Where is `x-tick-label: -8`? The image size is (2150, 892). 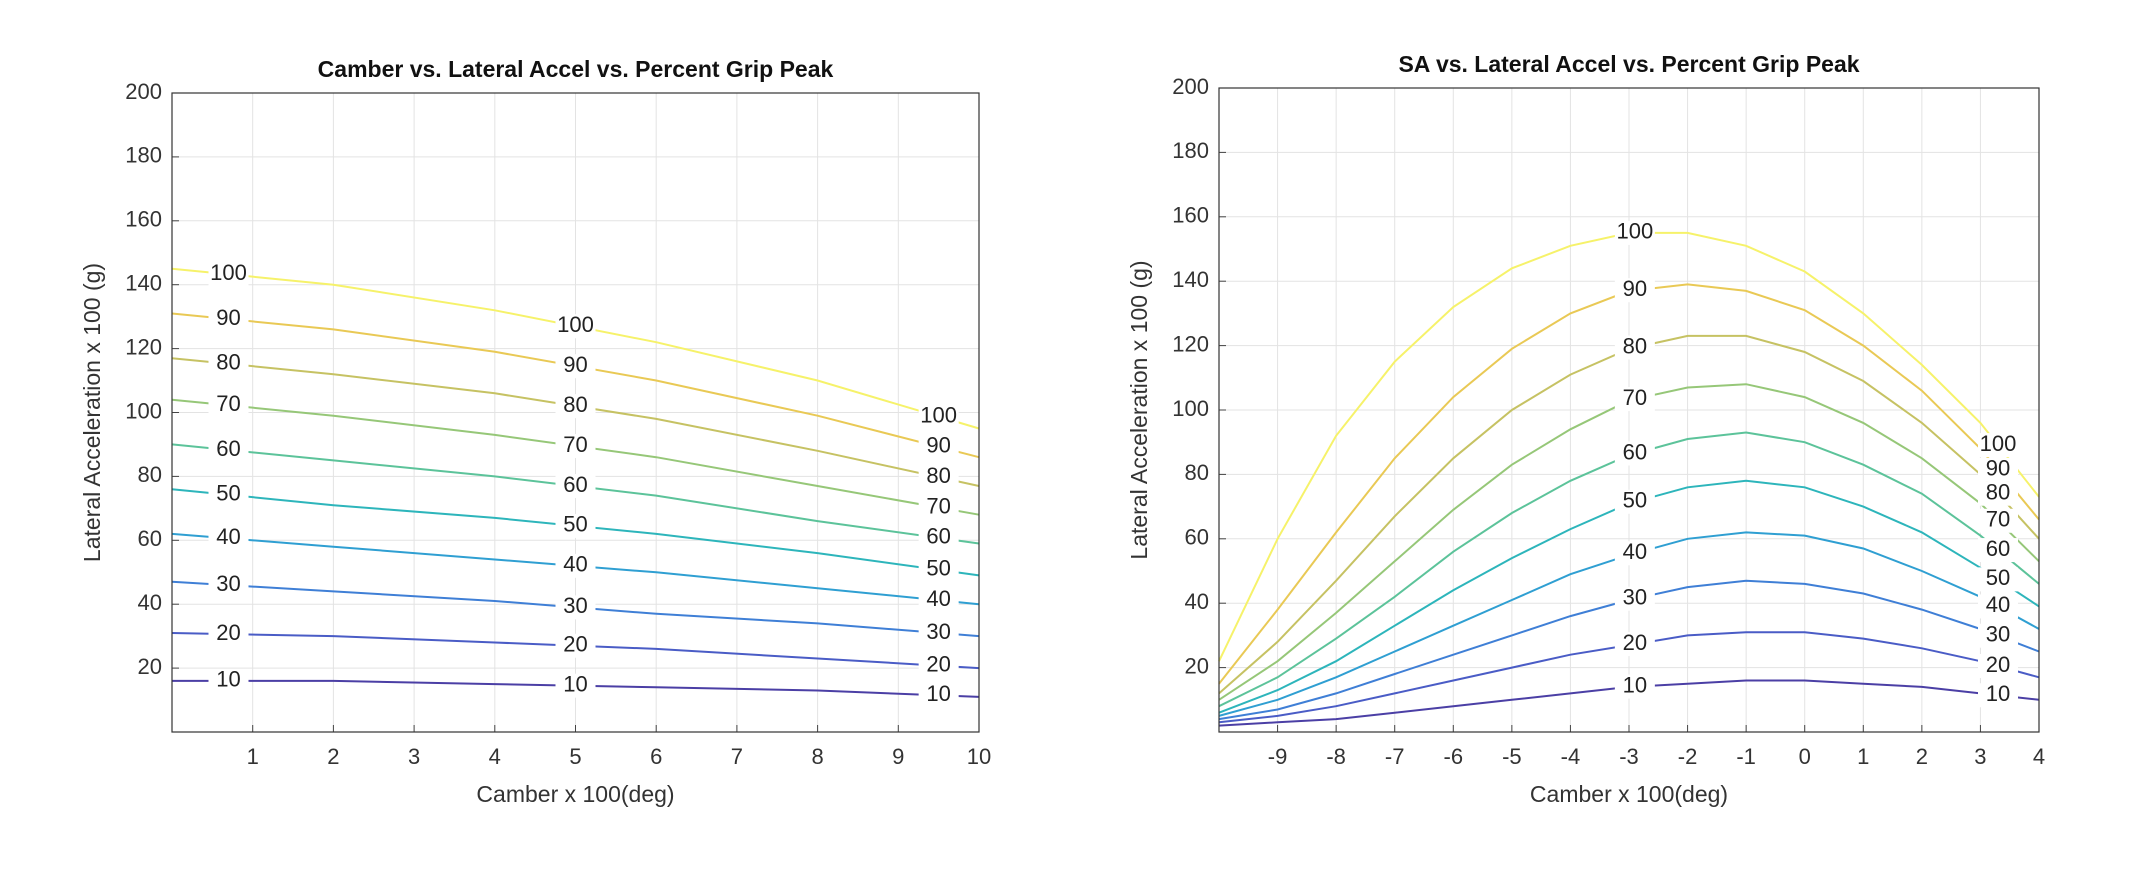
x-tick-label: -8 is located at coordinates (1336, 756).